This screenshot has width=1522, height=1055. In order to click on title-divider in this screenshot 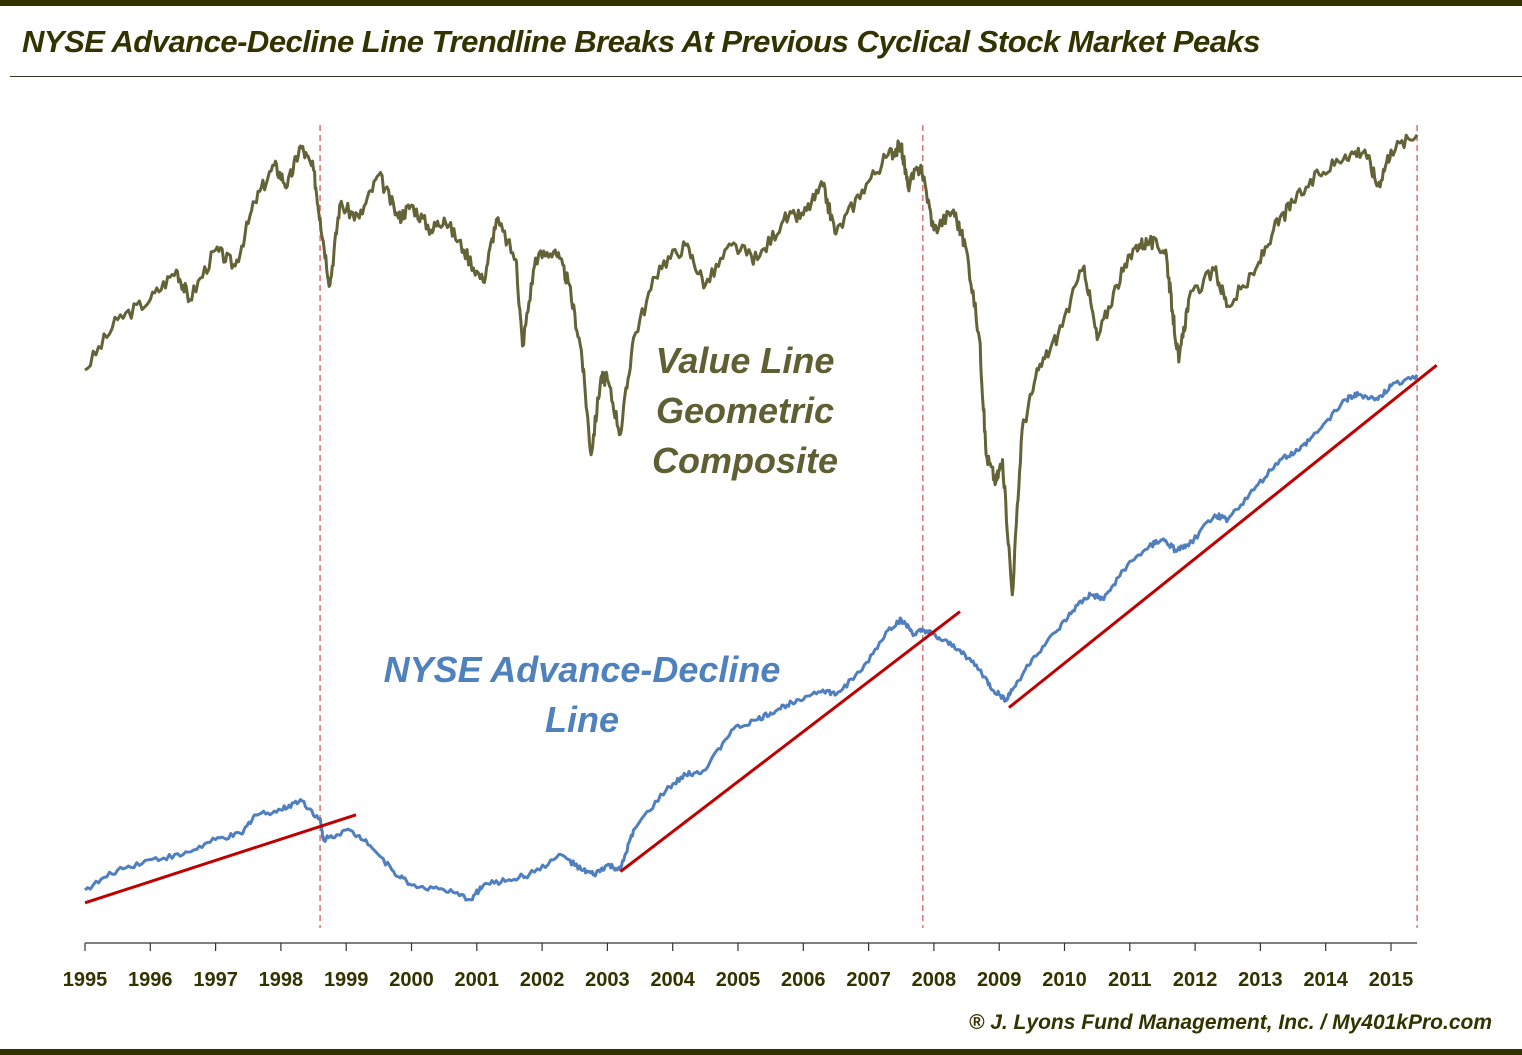, I will do `click(766, 76)`.